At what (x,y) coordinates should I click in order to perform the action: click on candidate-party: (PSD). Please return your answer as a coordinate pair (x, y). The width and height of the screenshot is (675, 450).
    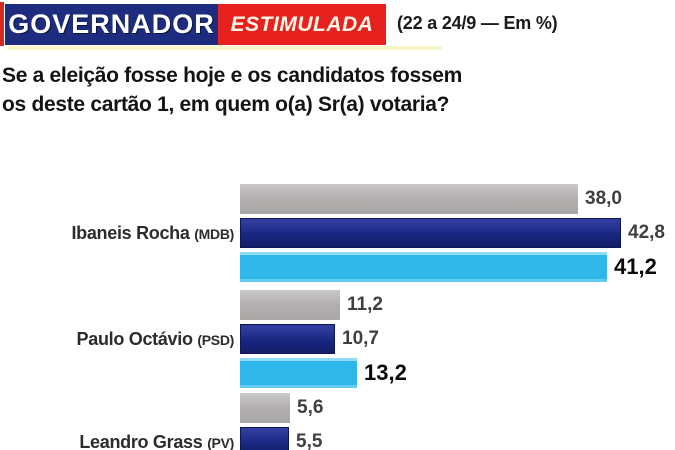
    Looking at the image, I should click on (215, 340).